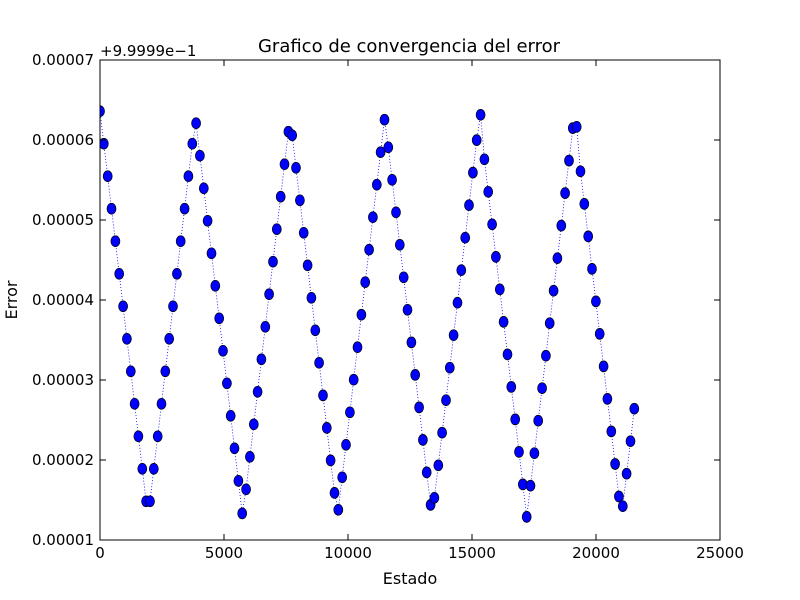 Image resolution: width=800 pixels, height=600 pixels. Describe the element at coordinates (410, 578) in the screenshot. I see `x-axis-label: Estado` at that location.